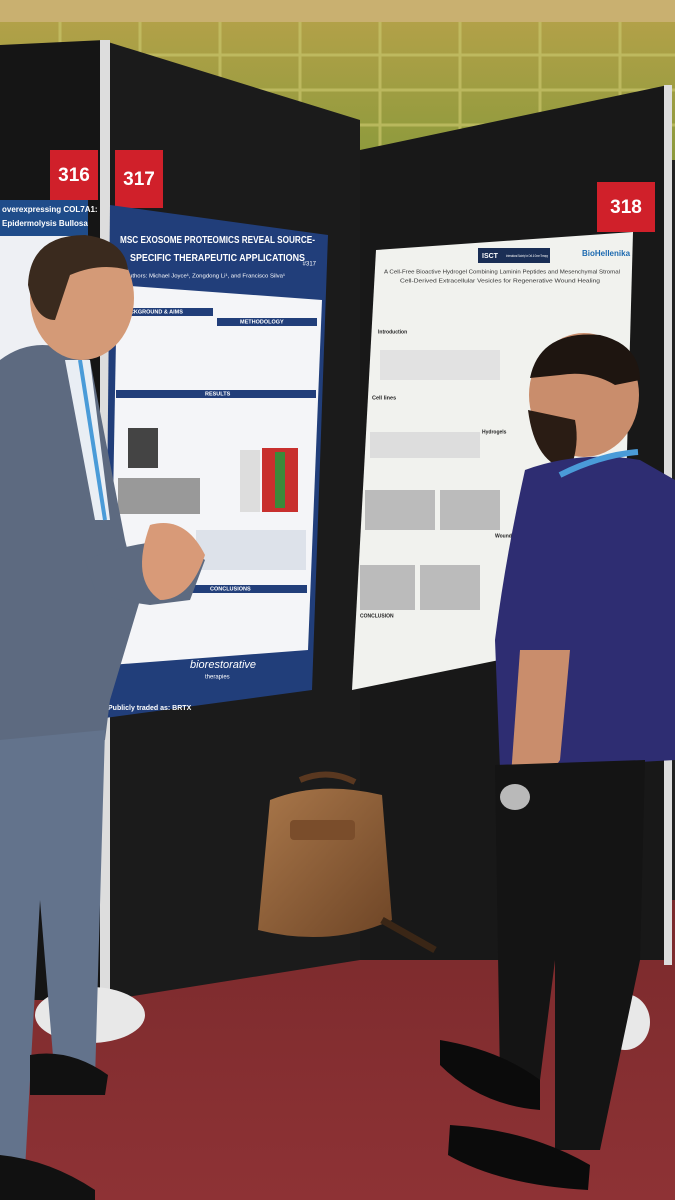 The image size is (675, 1200). What do you see at coordinates (392, 332) in the screenshot?
I see `section-header: Introduction` at bounding box center [392, 332].